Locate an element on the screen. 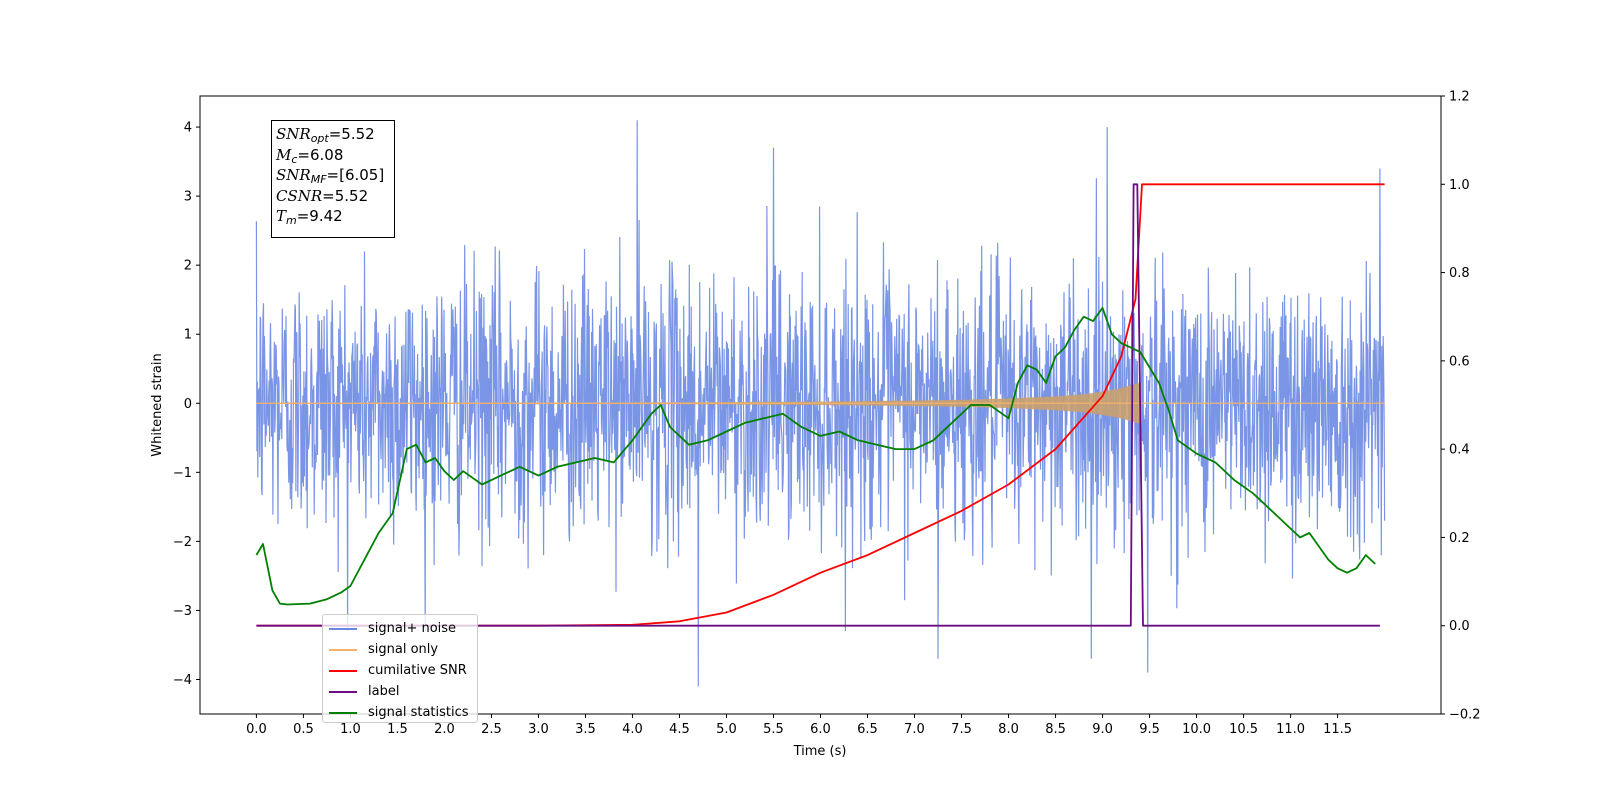 This screenshot has width=1600, height=800. legend-entry-signal-noise: signal+ noise is located at coordinates (403, 628).